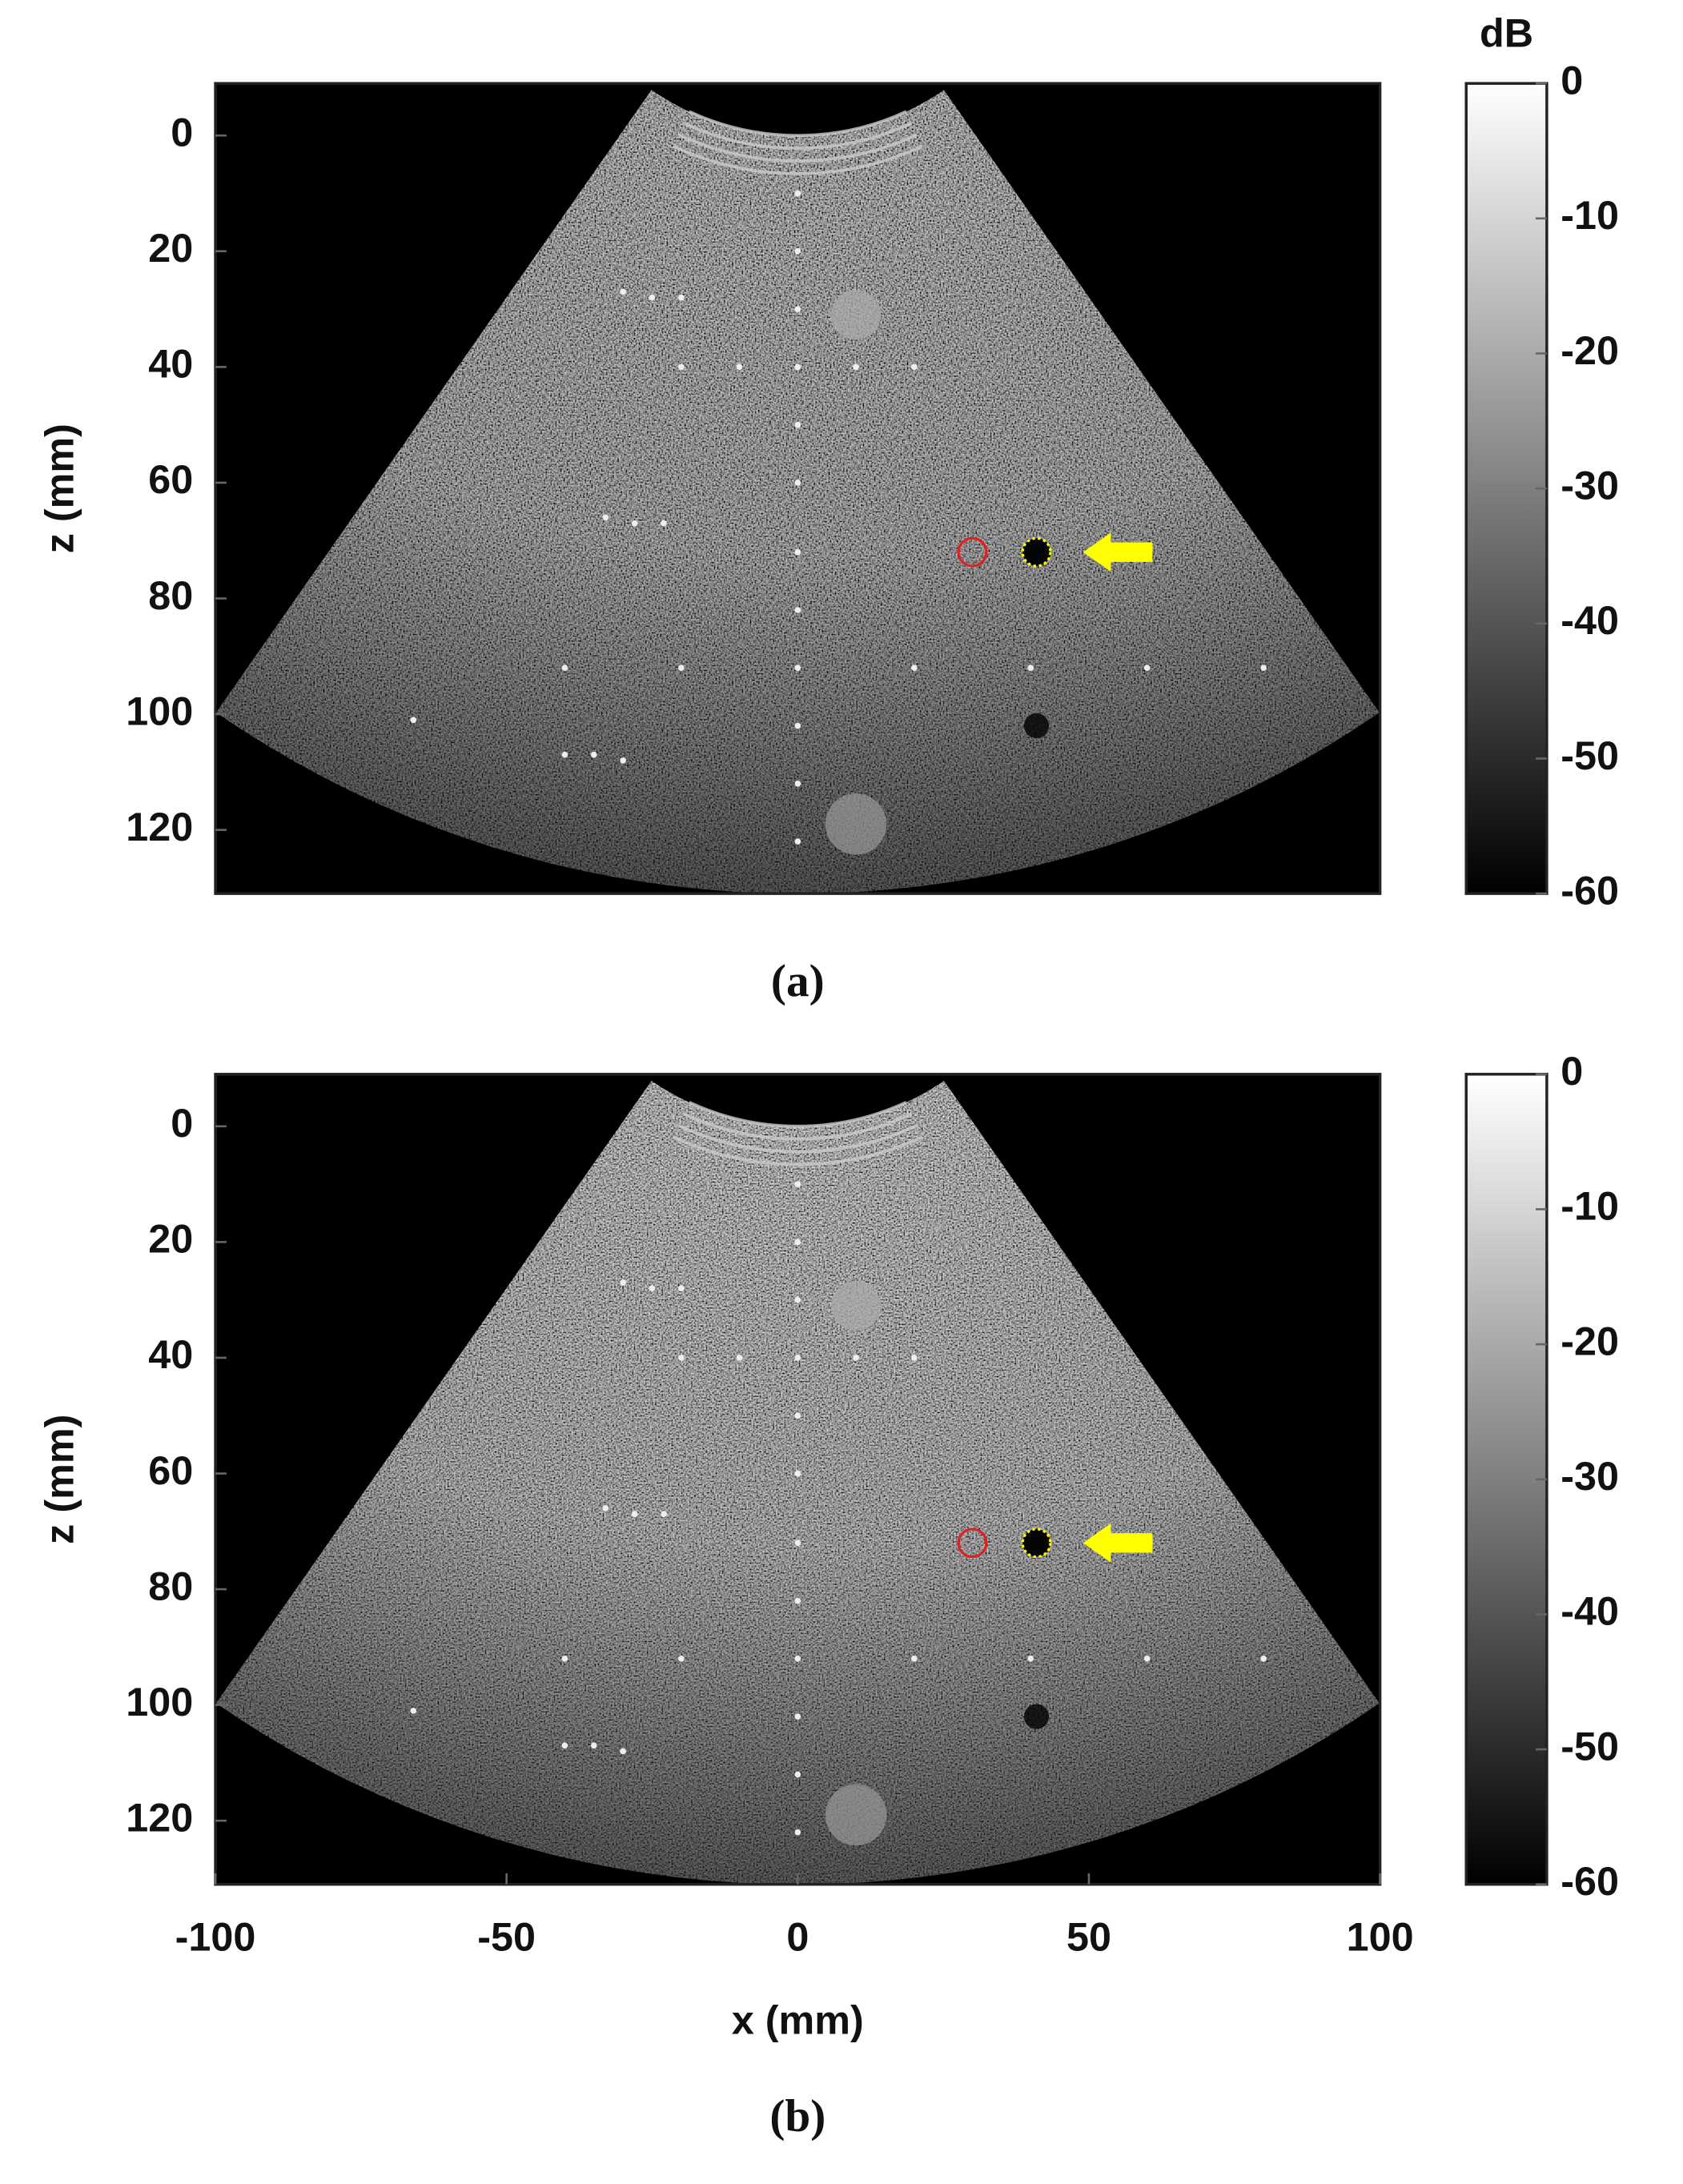 This screenshot has width=1683, height=2184. What do you see at coordinates (1589, 1340) in the screenshot?
I see `colorbar-tick-label: -20` at bounding box center [1589, 1340].